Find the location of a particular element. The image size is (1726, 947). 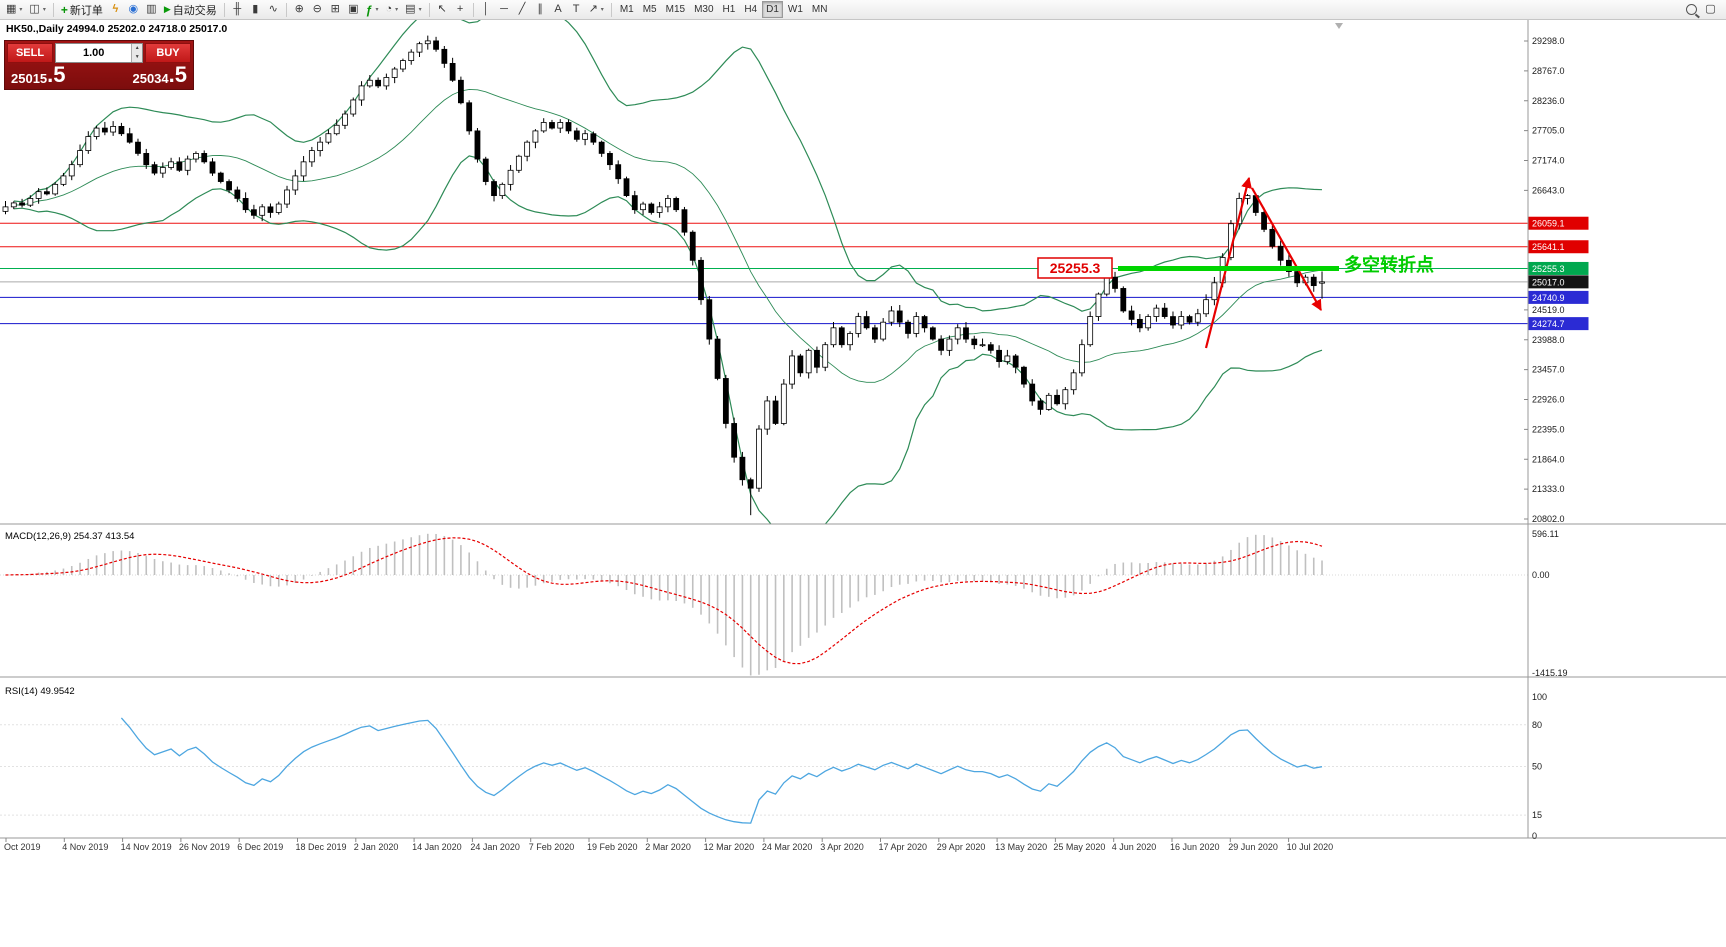

autotrading-icon: ▶ is located at coordinates (167, 9).